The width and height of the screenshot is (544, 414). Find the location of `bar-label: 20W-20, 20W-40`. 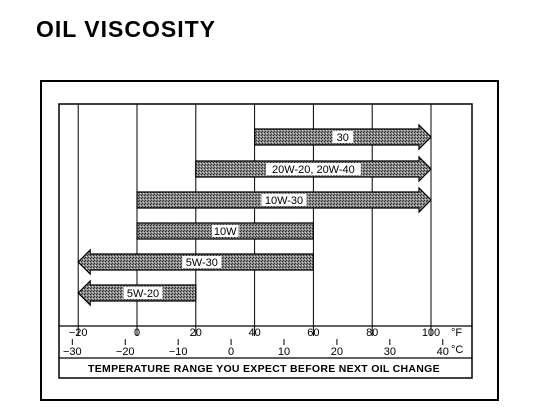

bar-label: 20W-20, 20W-40 is located at coordinates (313, 170).